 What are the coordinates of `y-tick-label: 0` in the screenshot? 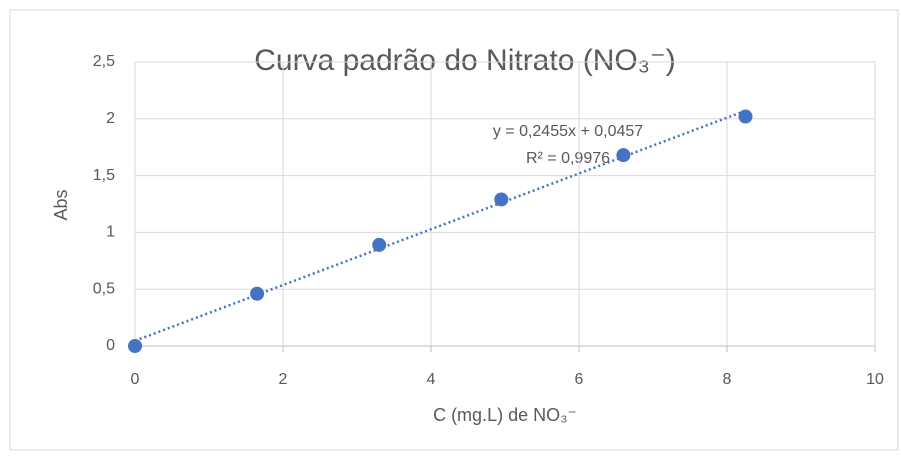 It's located at (110, 345).